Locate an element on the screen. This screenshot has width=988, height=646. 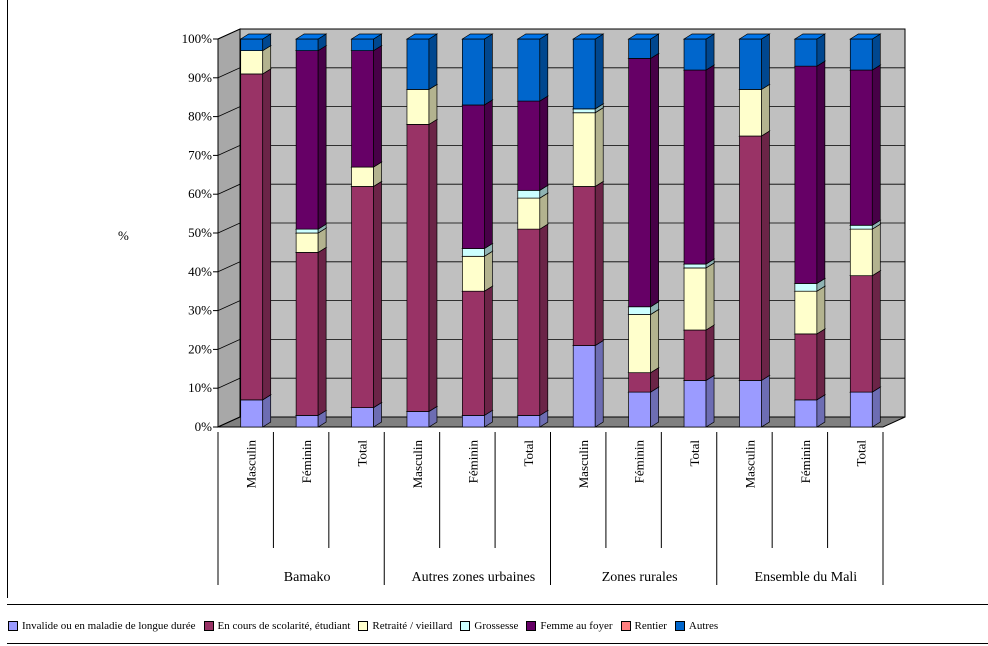
legend-item: Grossesse is located at coordinates (489, 626).